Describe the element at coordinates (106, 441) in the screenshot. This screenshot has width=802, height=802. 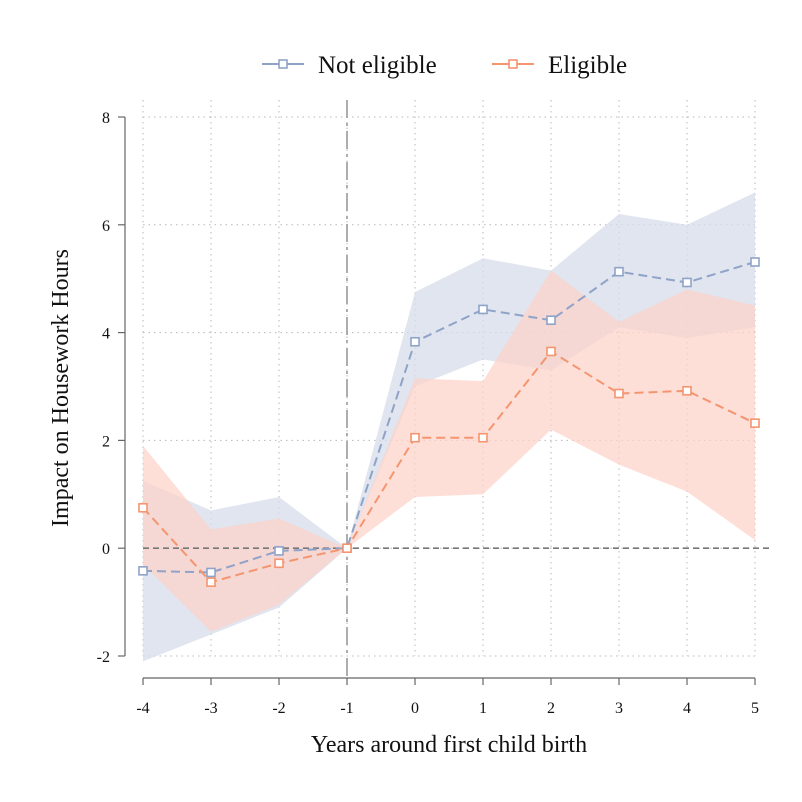
I see `y-tick-label: 2` at that location.